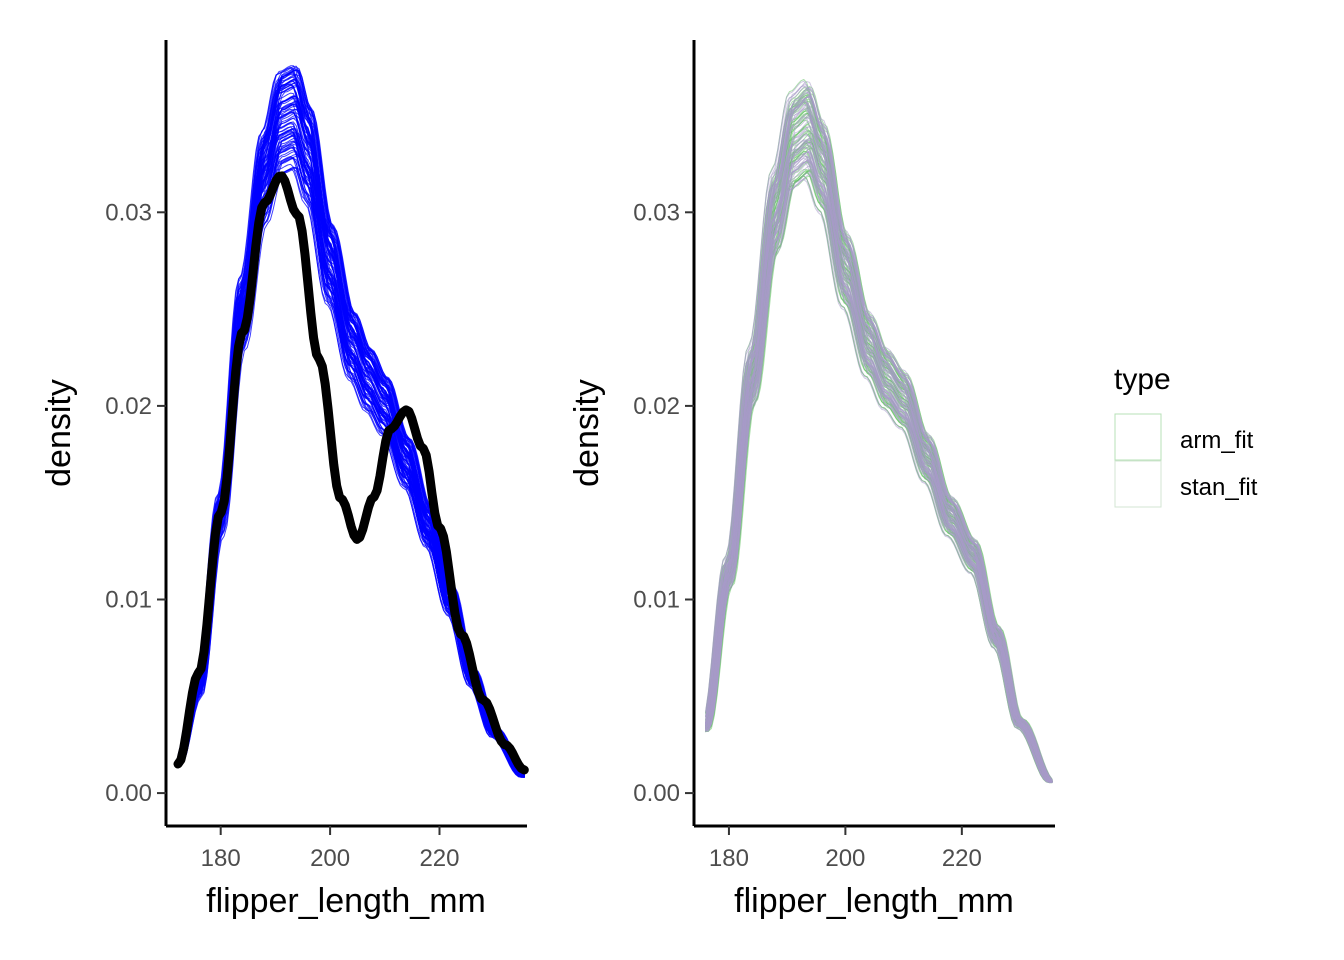 This screenshot has width=1344, height=960. Describe the element at coordinates (656, 599) in the screenshot. I see `right-y-tick-label: 0.01` at that location.